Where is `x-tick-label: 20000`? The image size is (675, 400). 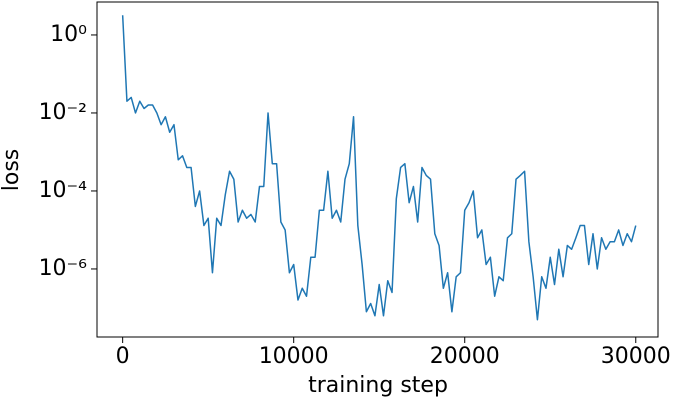 x-tick-label: 20000 is located at coordinates (465, 356).